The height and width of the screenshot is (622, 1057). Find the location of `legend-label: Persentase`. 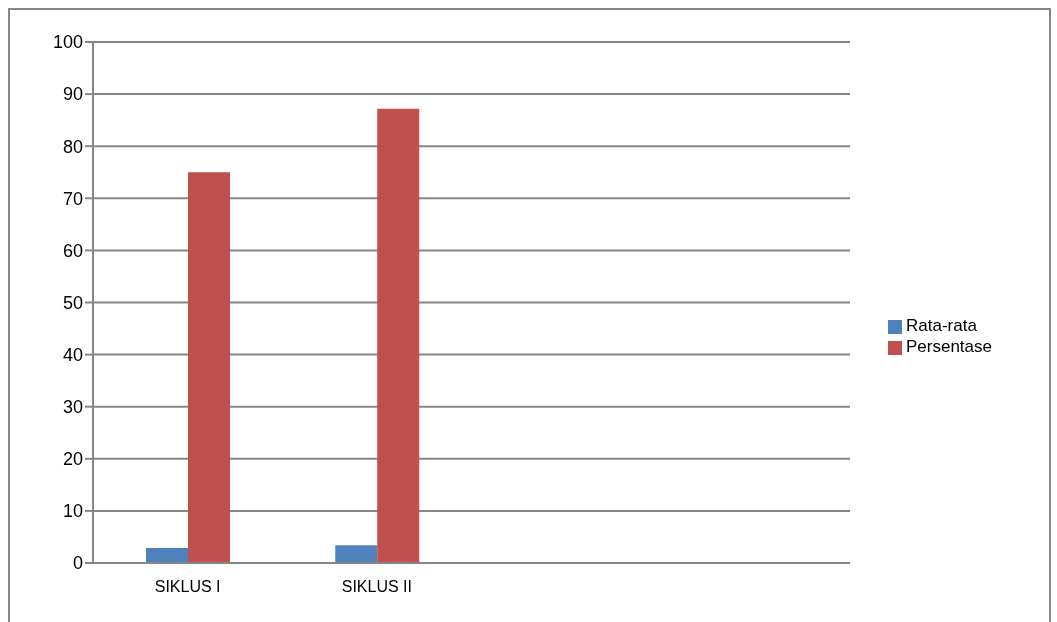

legend-label: Persentase is located at coordinates (949, 346).